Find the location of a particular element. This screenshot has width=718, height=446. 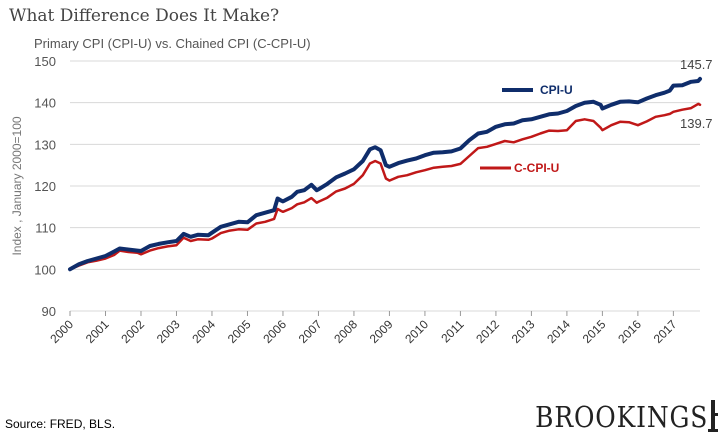

y-axis-label: Index , January 2000=100 is located at coordinates (17, 185).